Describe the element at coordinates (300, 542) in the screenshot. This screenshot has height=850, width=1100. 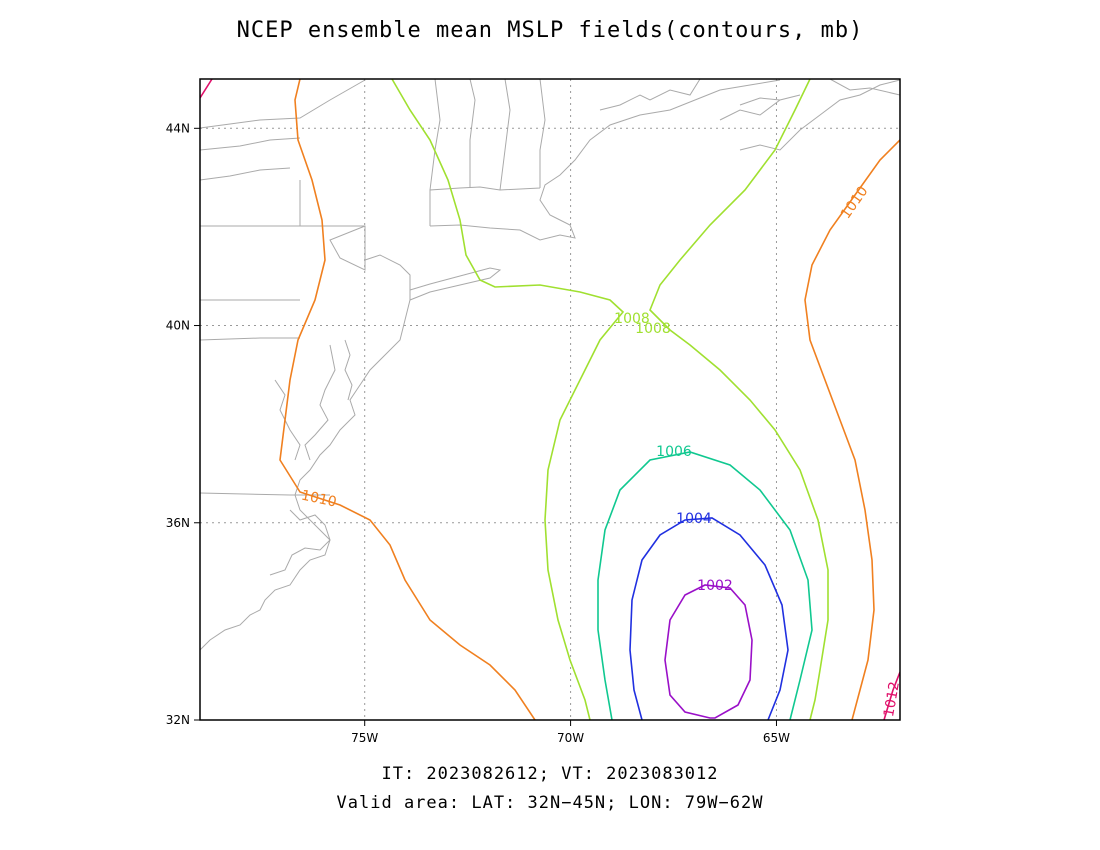
I see `pamlico-sound` at that location.